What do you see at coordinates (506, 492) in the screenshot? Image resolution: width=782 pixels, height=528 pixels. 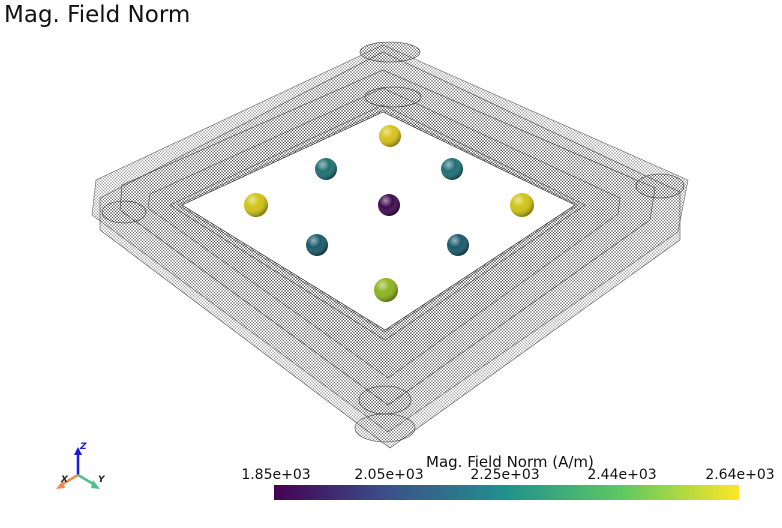 I see `colorbar-gradient` at bounding box center [506, 492].